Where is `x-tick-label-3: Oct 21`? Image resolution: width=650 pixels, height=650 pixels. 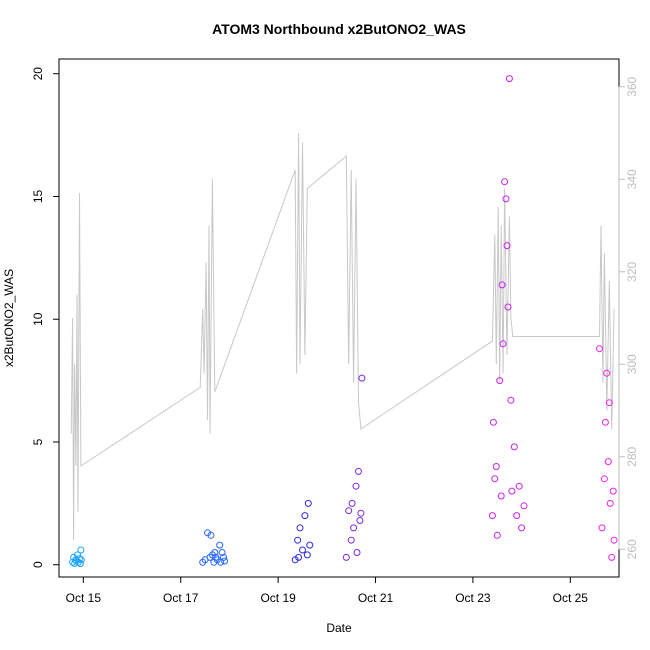
x-tick-label-3: Oct 21 is located at coordinates (376, 598).